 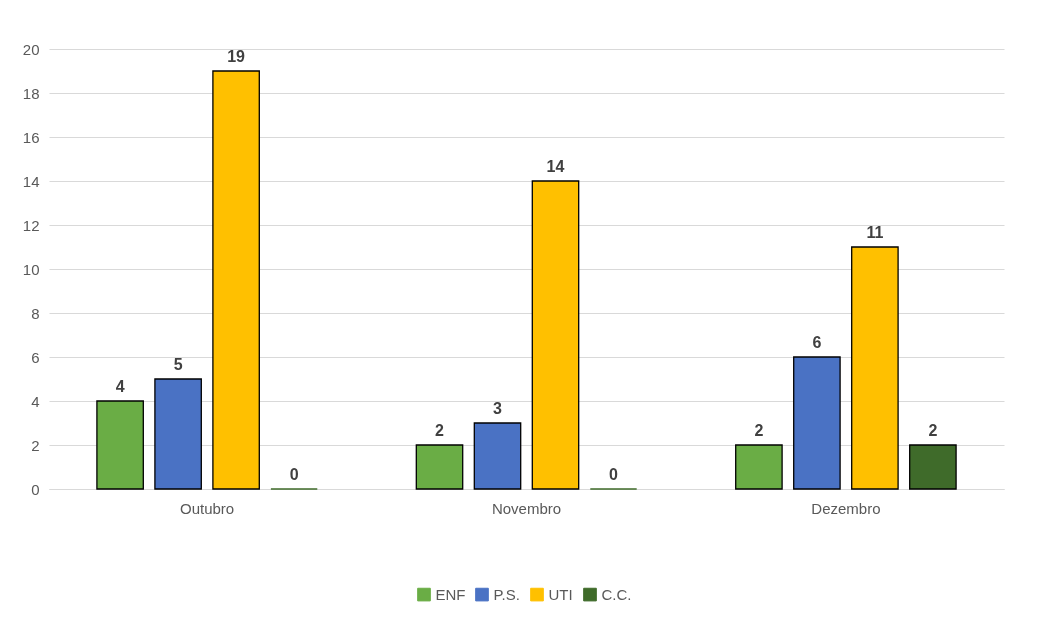 What do you see at coordinates (616, 594) in the screenshot?
I see `legend-label: C.C.` at bounding box center [616, 594].